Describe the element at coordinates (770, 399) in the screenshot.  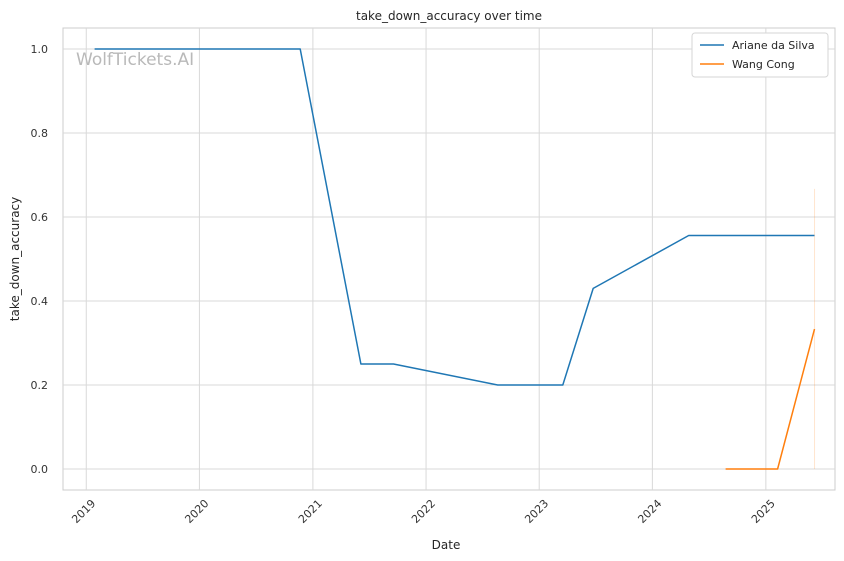
I see `series-line-wang-cong` at that location.